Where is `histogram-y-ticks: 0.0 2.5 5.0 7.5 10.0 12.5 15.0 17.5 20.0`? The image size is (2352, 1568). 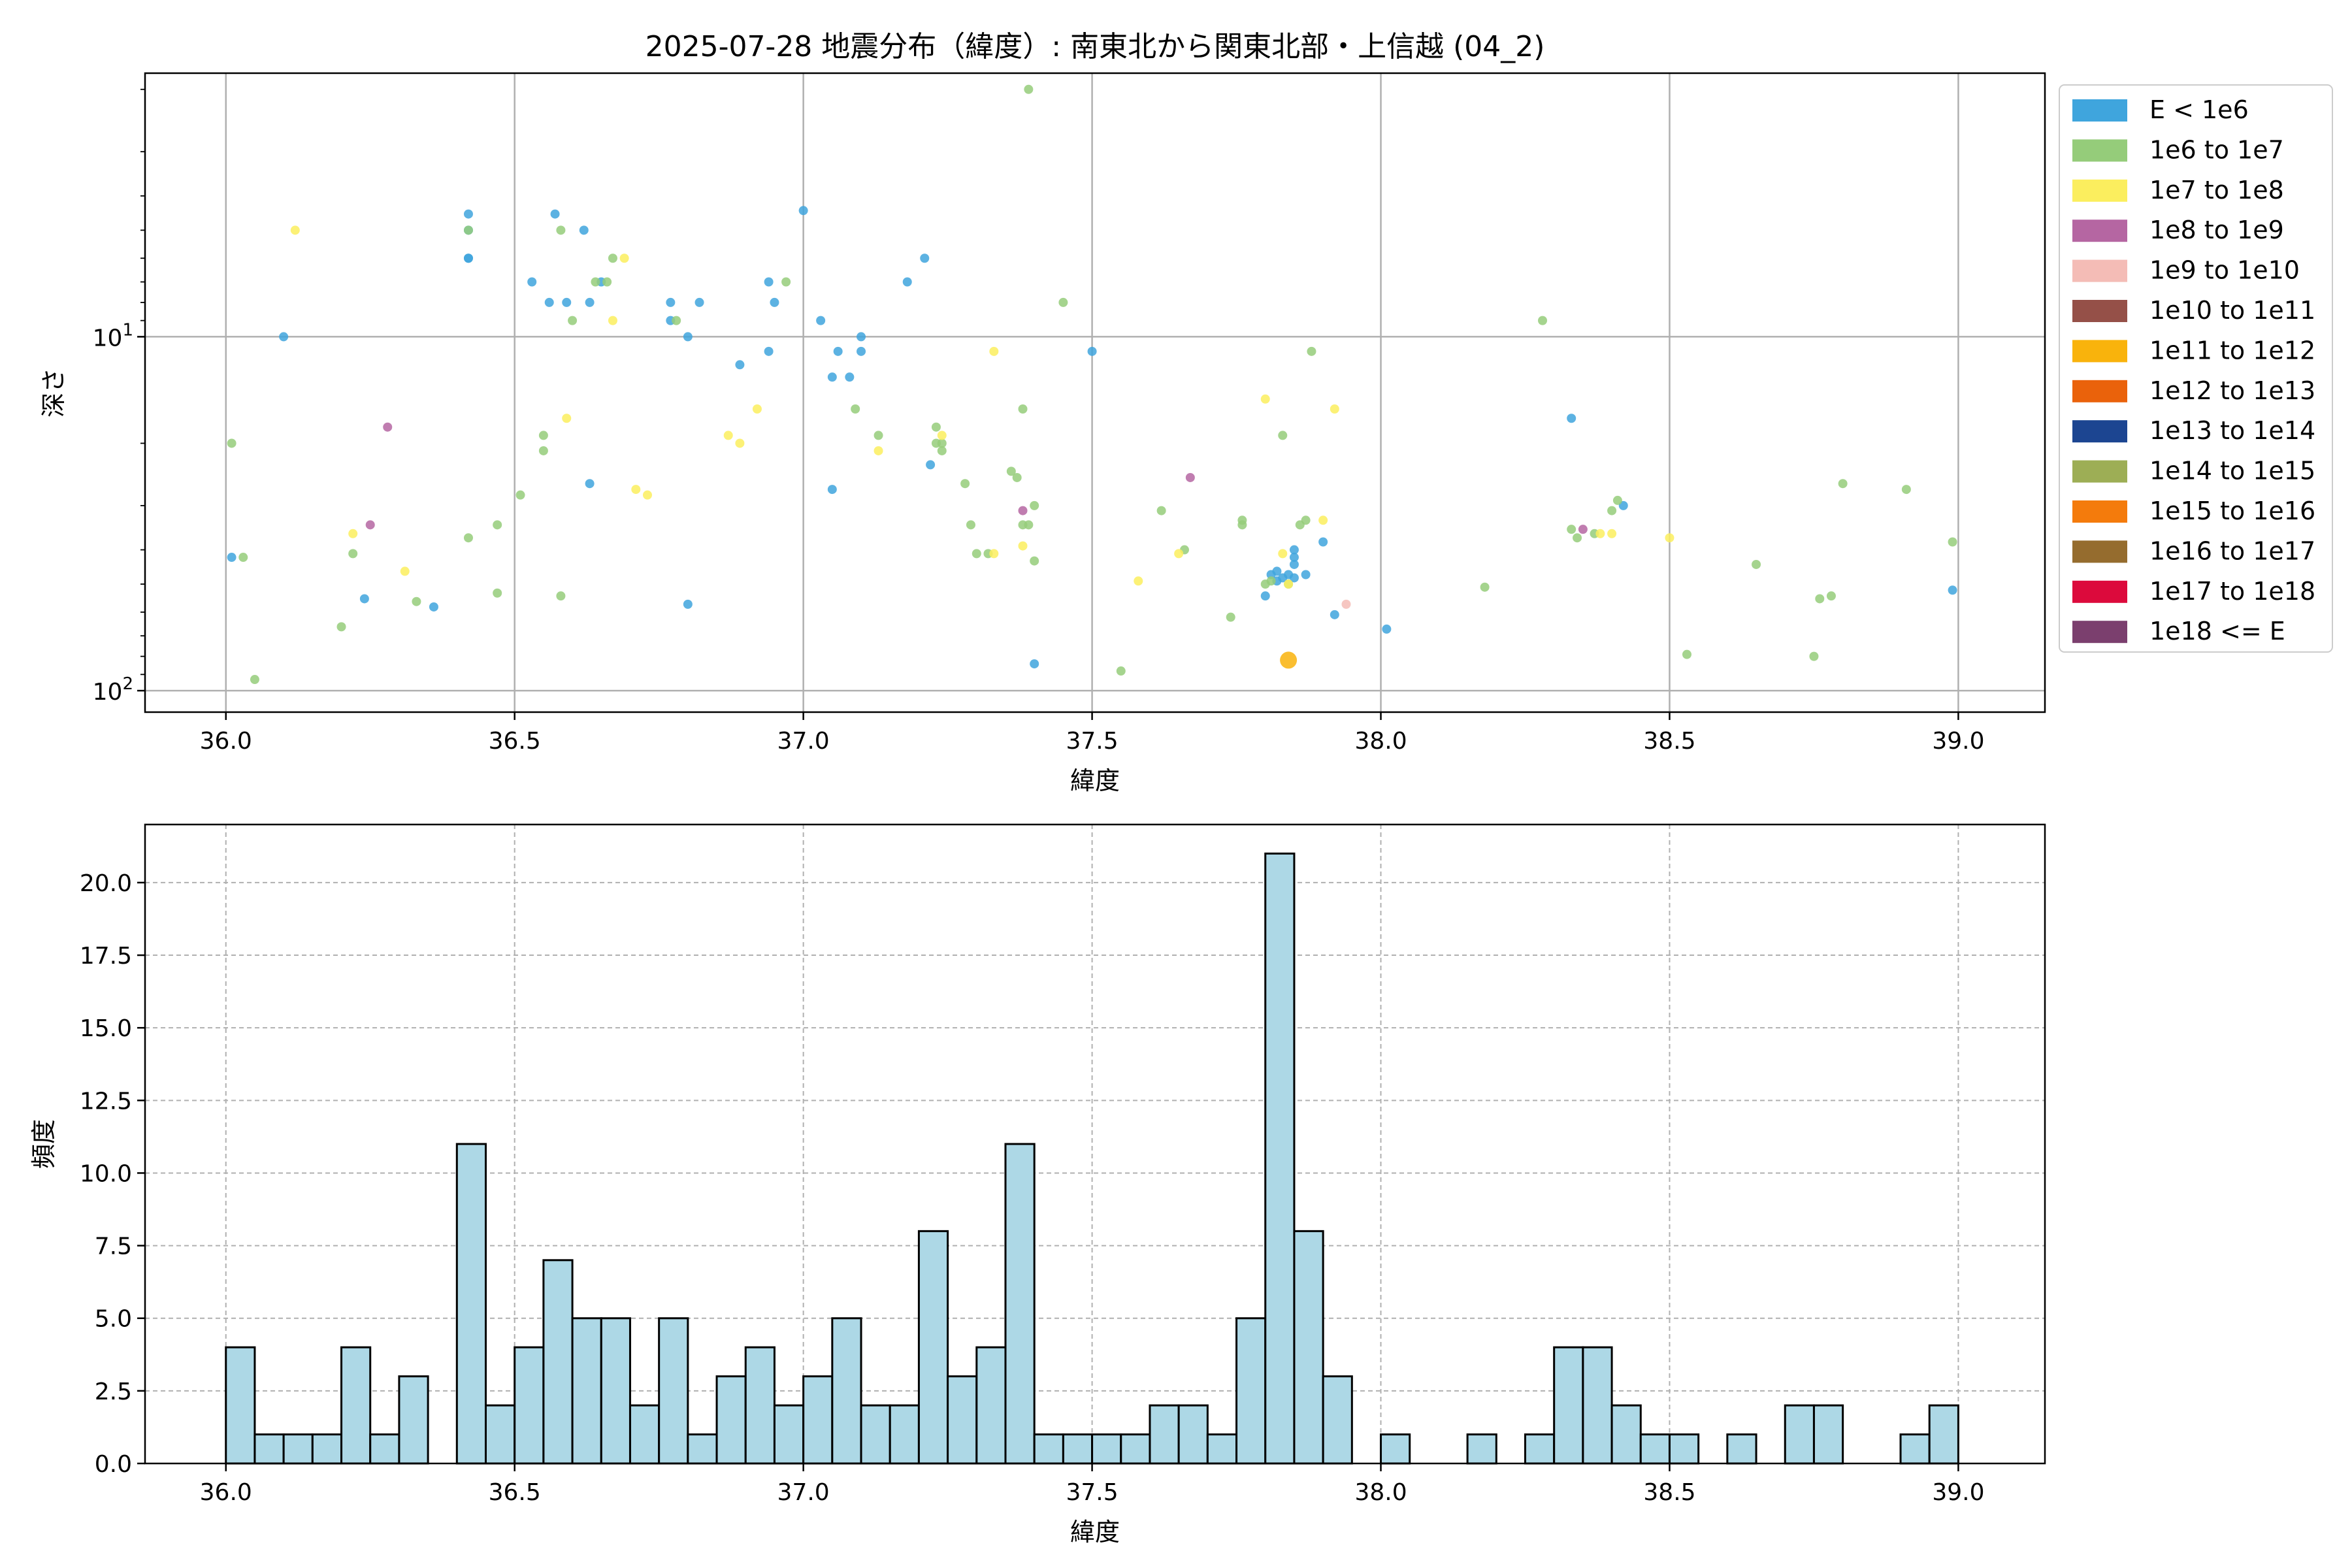
histogram-y-ticks: 0.0 2.5 5.0 7.5 10.0 12.5 15.0 17.5 20.0 is located at coordinates (112, 1174).